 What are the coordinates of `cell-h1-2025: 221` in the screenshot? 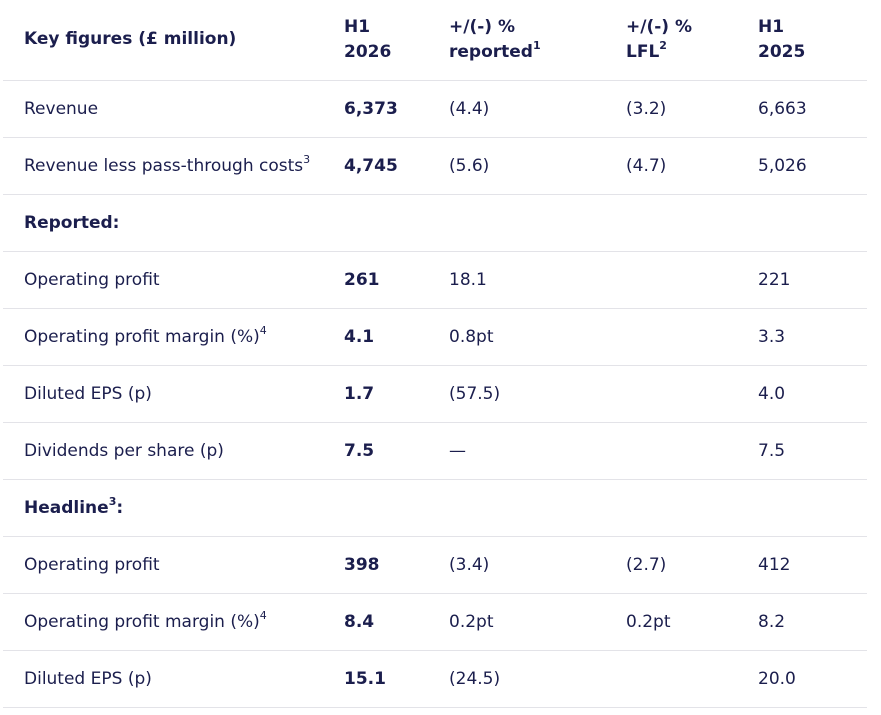 It's located at (774, 279).